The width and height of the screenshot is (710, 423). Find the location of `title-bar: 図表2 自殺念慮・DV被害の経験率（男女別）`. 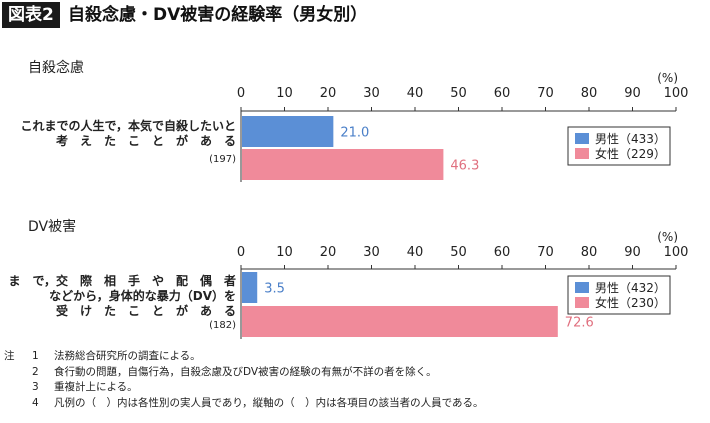

title-bar: 図表2 自殺念慮・DV被害の経験率（男女別） is located at coordinates (355, 15).